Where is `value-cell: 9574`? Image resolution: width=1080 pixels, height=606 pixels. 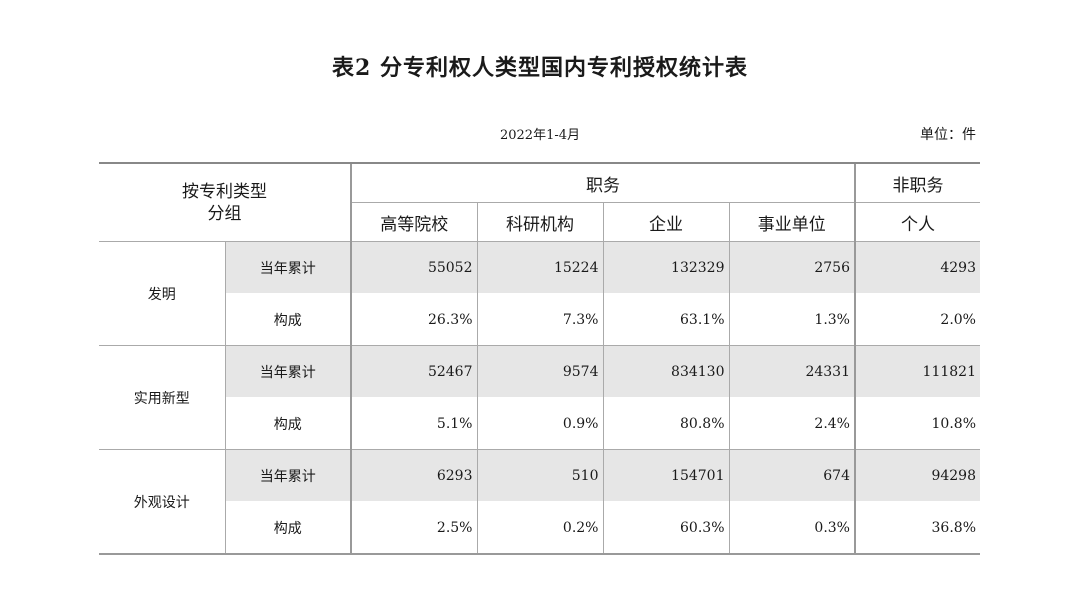
value-cell: 9574 is located at coordinates (539, 371).